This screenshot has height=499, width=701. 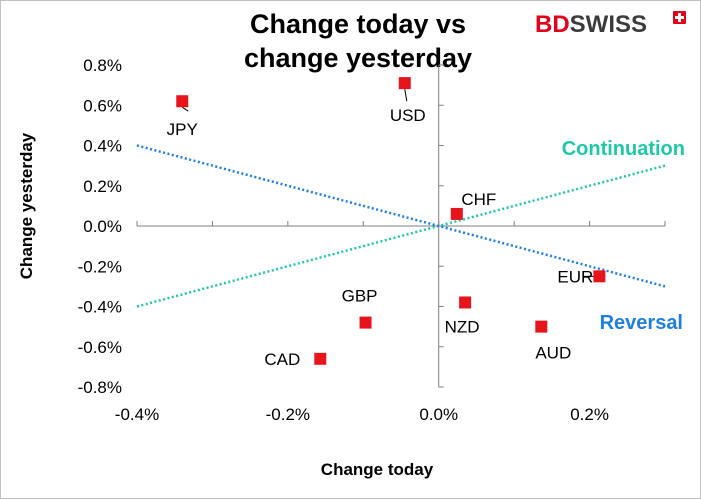 What do you see at coordinates (102, 186) in the screenshot?
I see `y-tick-label: 0.2%` at bounding box center [102, 186].